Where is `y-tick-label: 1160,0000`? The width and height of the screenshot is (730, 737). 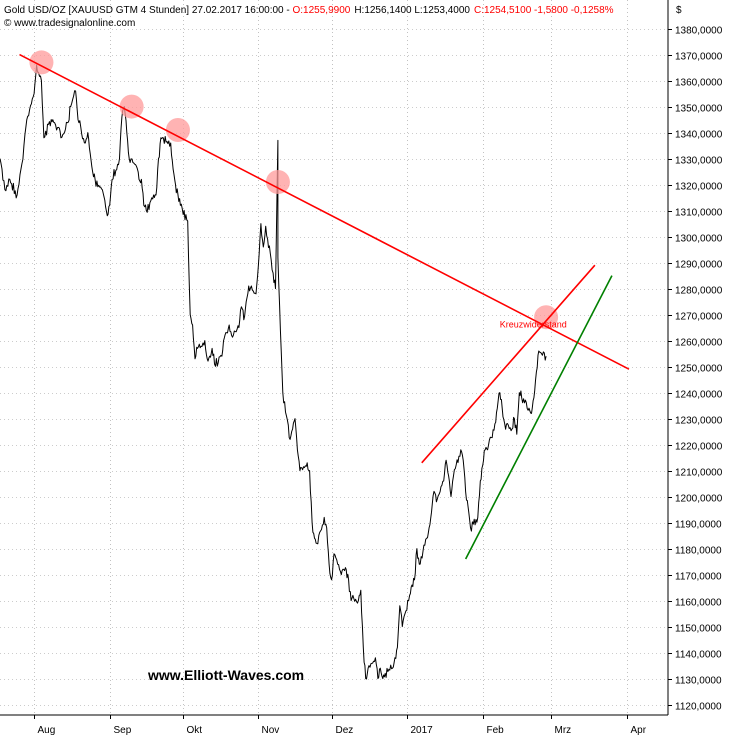 y-tick-label: 1160,0000 is located at coordinates (698, 603).